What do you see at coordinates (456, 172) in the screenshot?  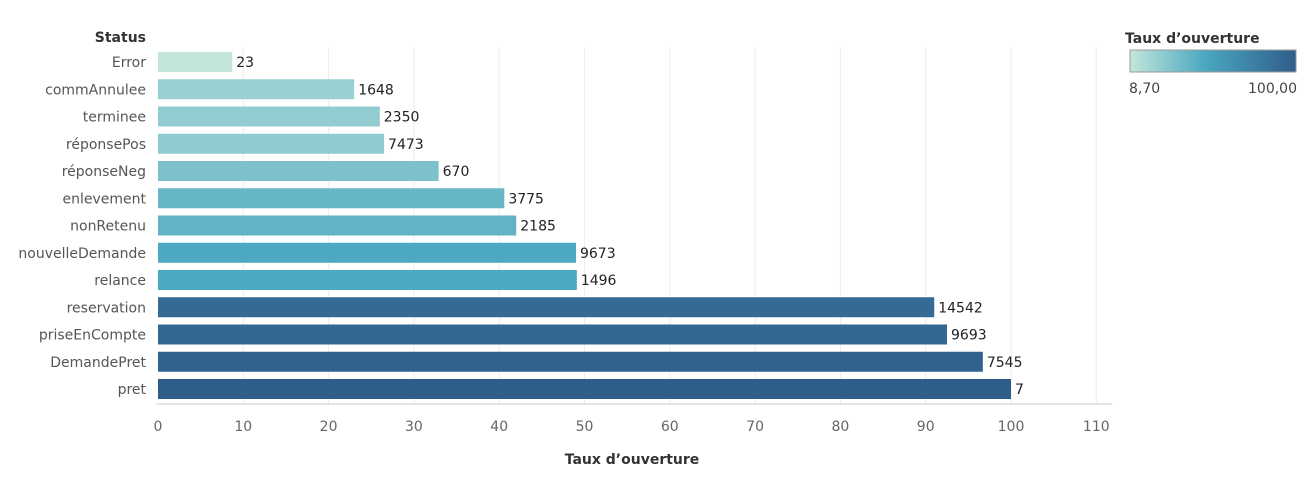 I see `data-label: 670` at bounding box center [456, 172].